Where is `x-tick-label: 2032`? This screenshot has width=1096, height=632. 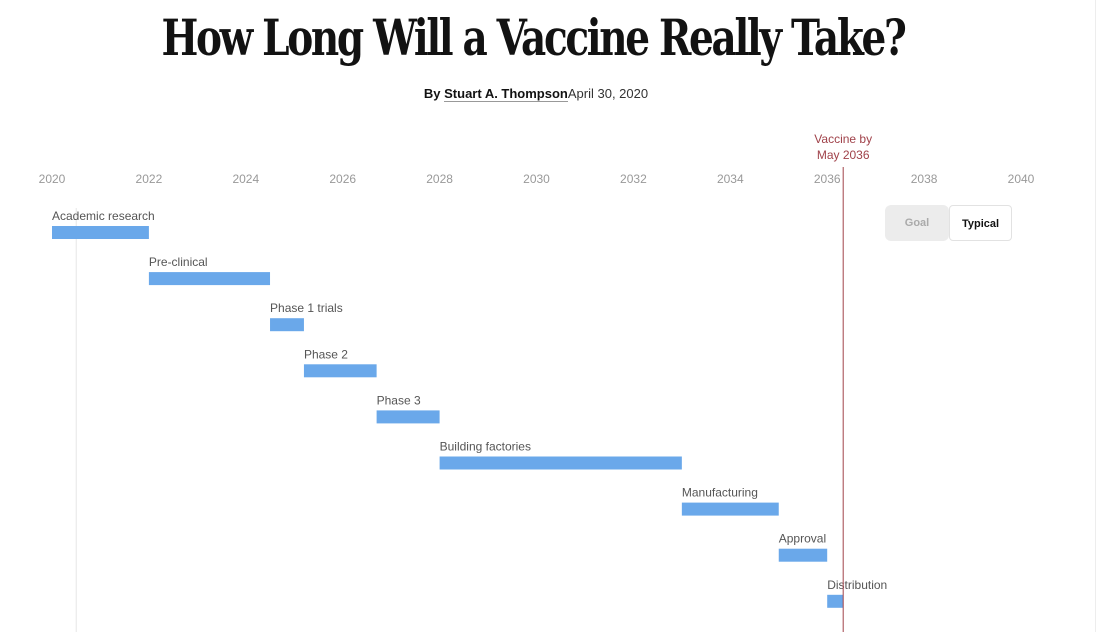
x-tick-label: 2032 is located at coordinates (633, 179).